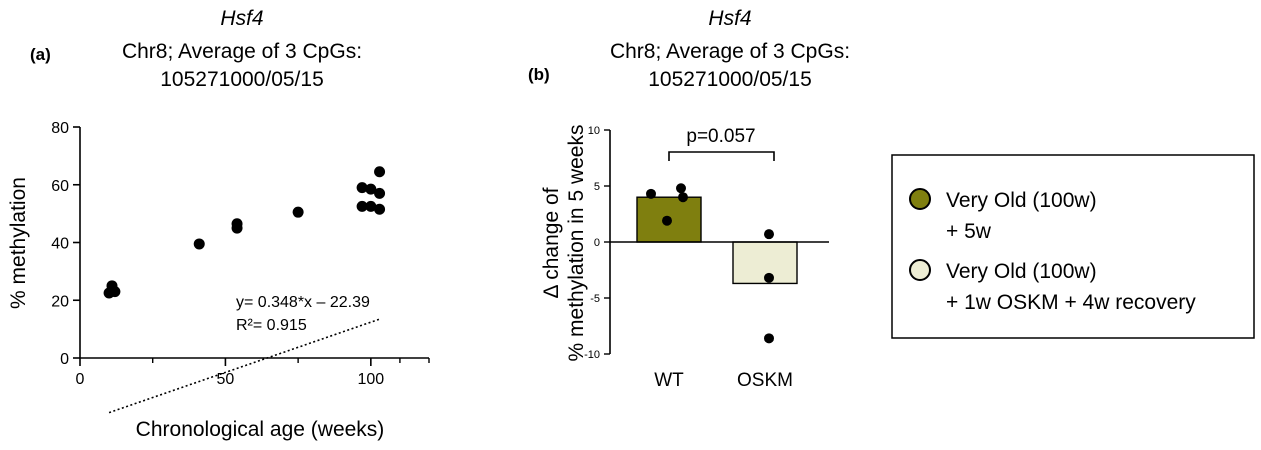  What do you see at coordinates (18, 243) in the screenshot?
I see `panel-a-y-axis-label: % methylation` at bounding box center [18, 243].